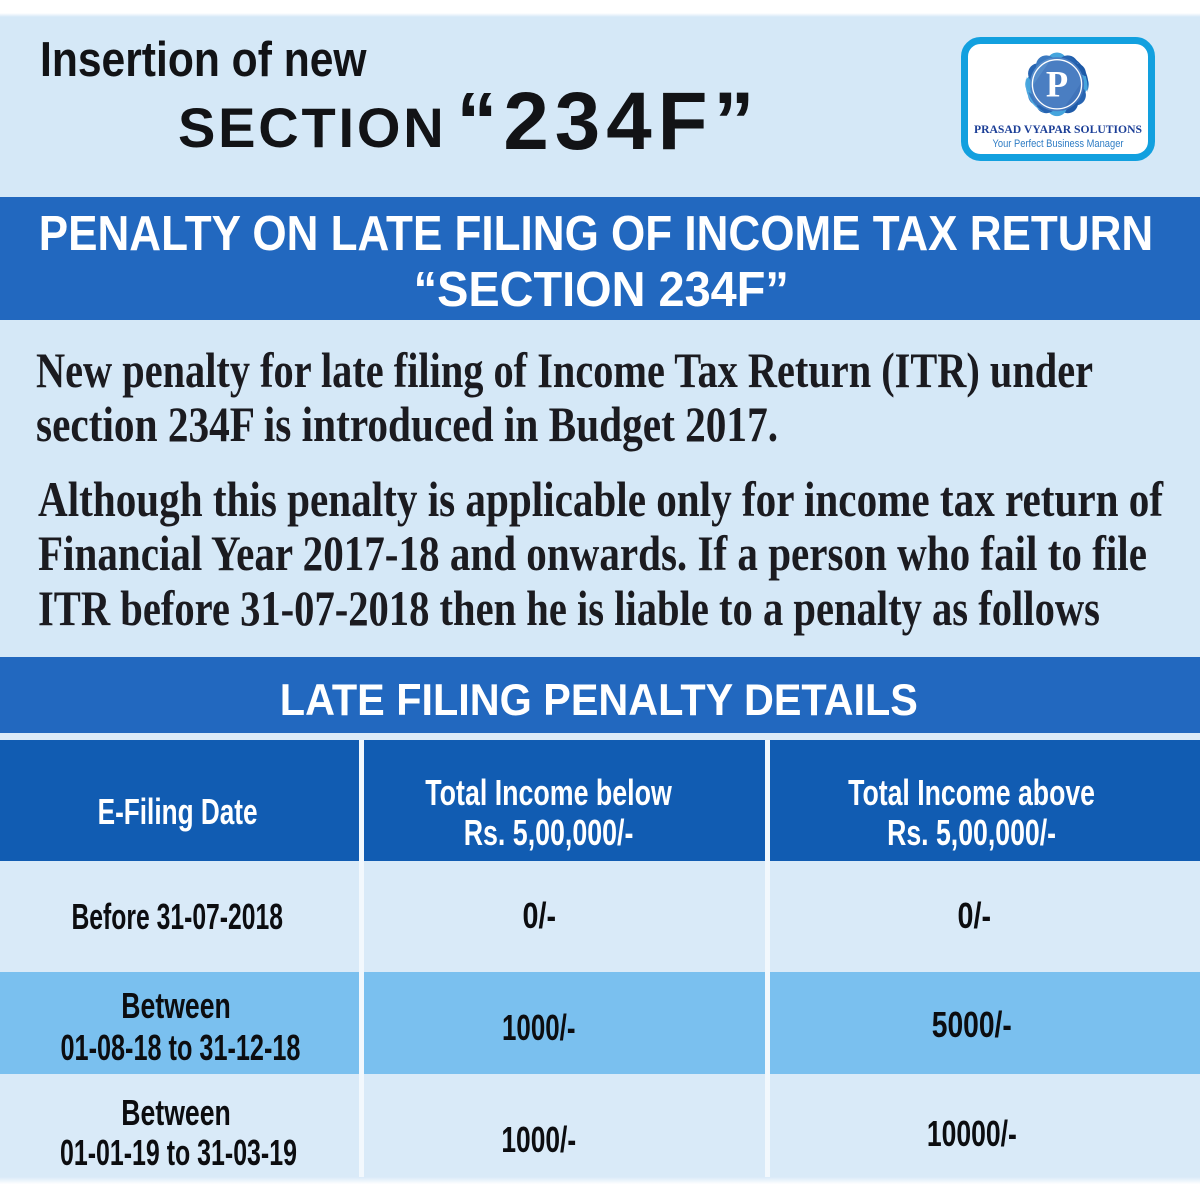 This screenshot has height=1200, width=1200. Describe the element at coordinates (1058, 130) in the screenshot. I see `svg-text: PRASAD VYAPAR SOLUTIONS` at that location.